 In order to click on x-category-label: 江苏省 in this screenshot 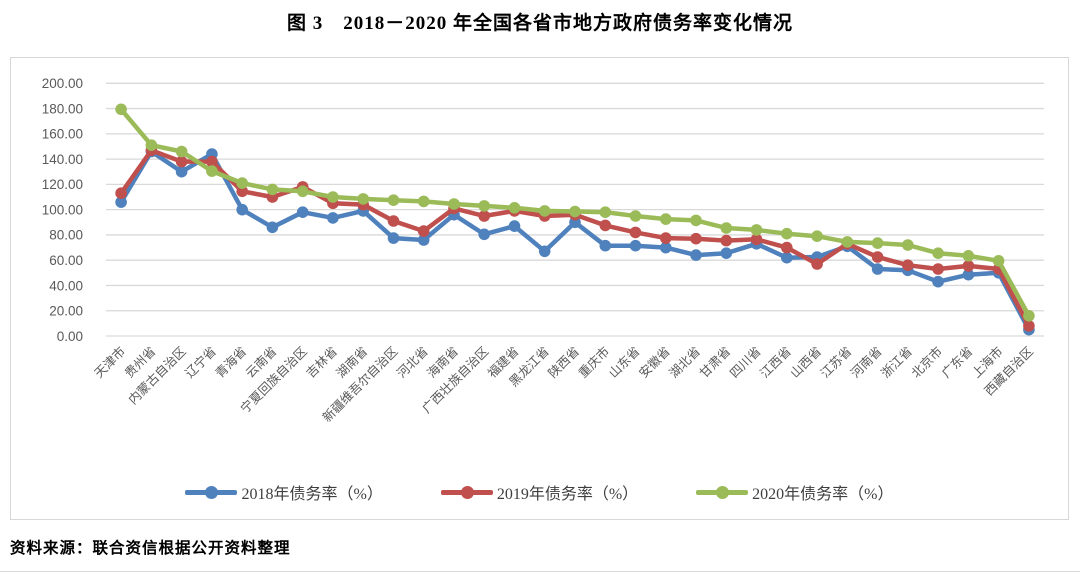, I will do `click(835, 362)`.